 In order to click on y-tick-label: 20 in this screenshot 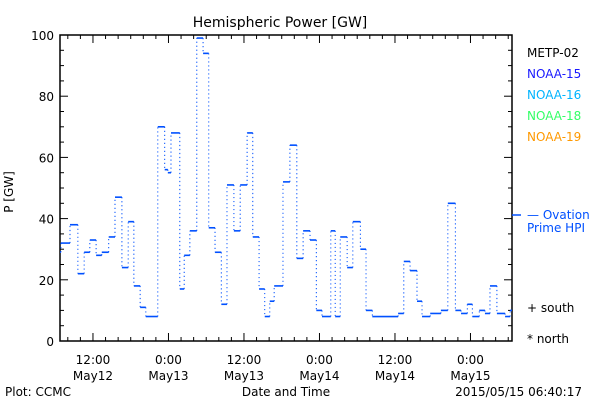, I will do `click(46, 281)`.